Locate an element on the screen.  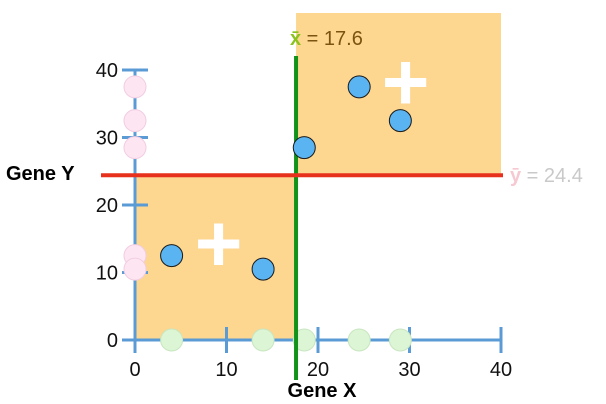
y-mean-value: = 24.4 is located at coordinates (552, 176).